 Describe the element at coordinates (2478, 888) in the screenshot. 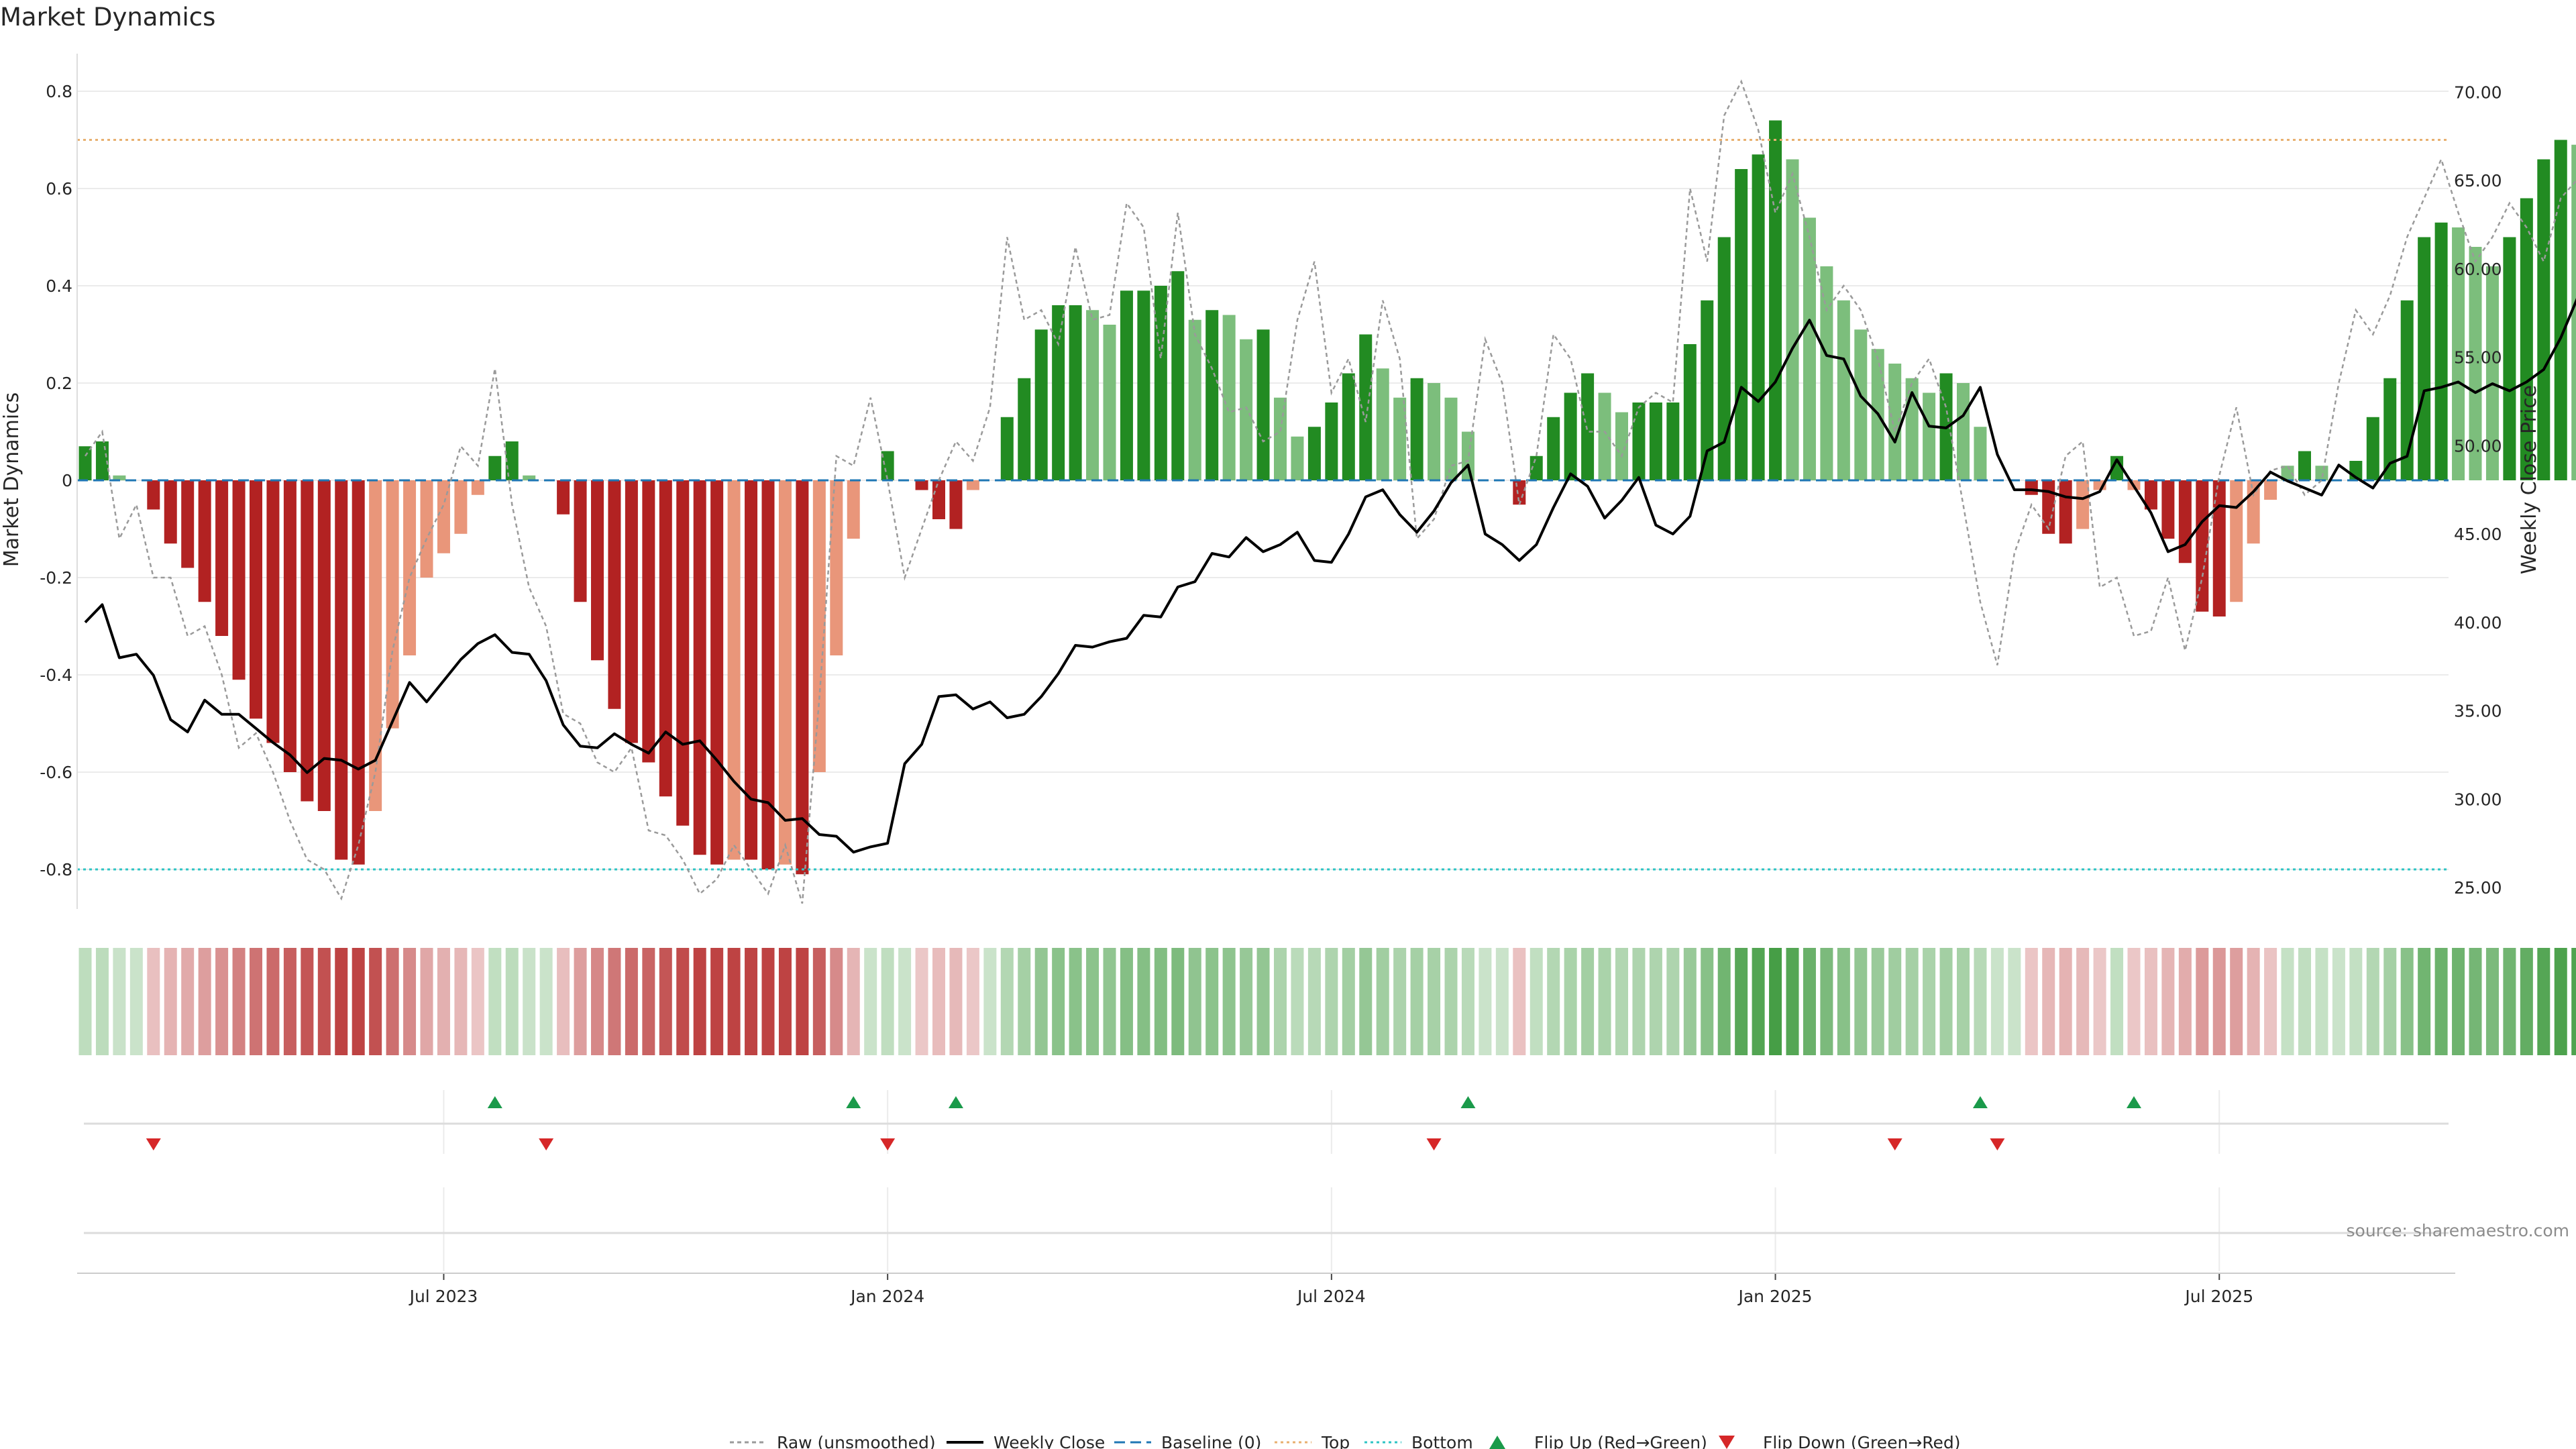

I see `y-tick-right-label: 25.00` at that location.